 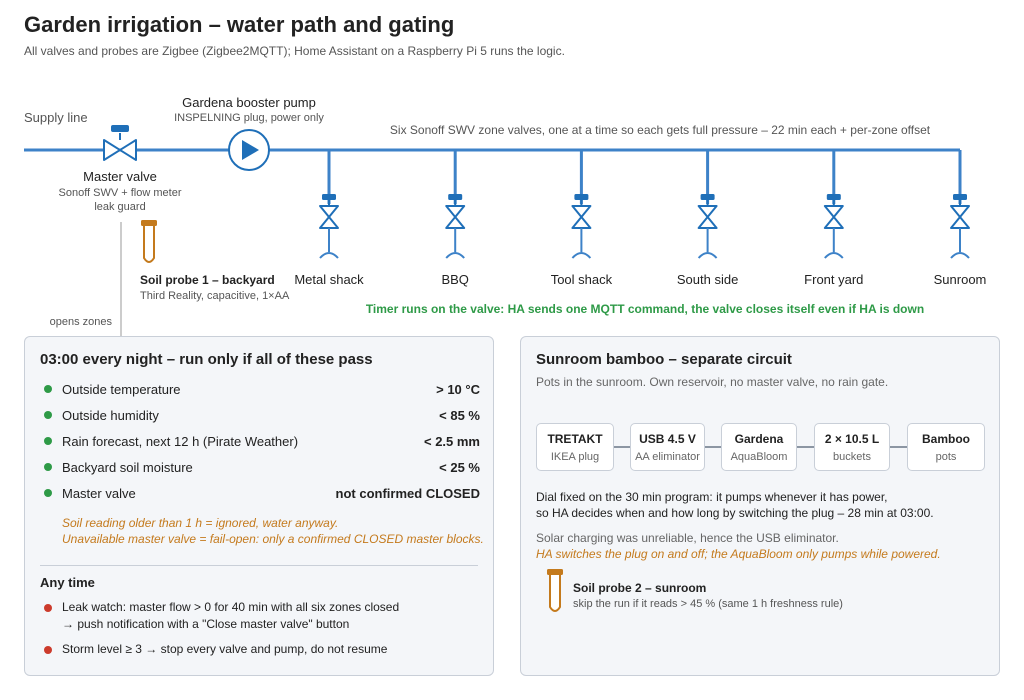 What do you see at coordinates (260, 416) in the screenshot?
I see `condition-row: Outside humidity < 85 %` at bounding box center [260, 416].